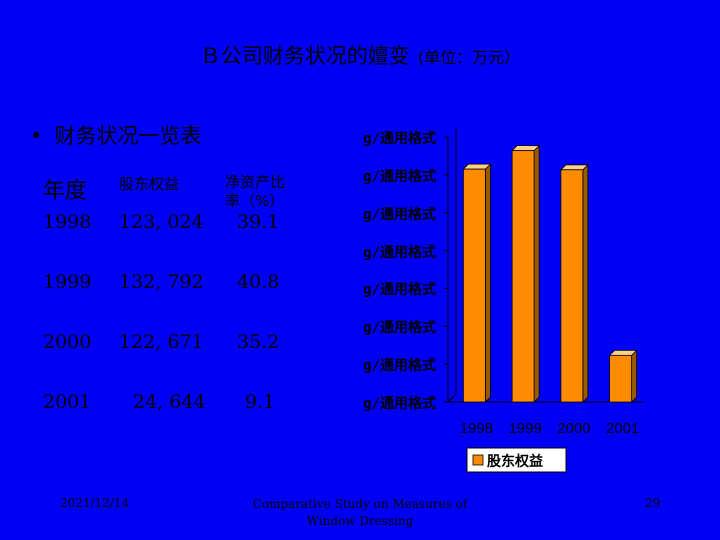  What do you see at coordinates (161, 282) in the screenshot?
I see `cell-equity: 132, 792` at bounding box center [161, 282].